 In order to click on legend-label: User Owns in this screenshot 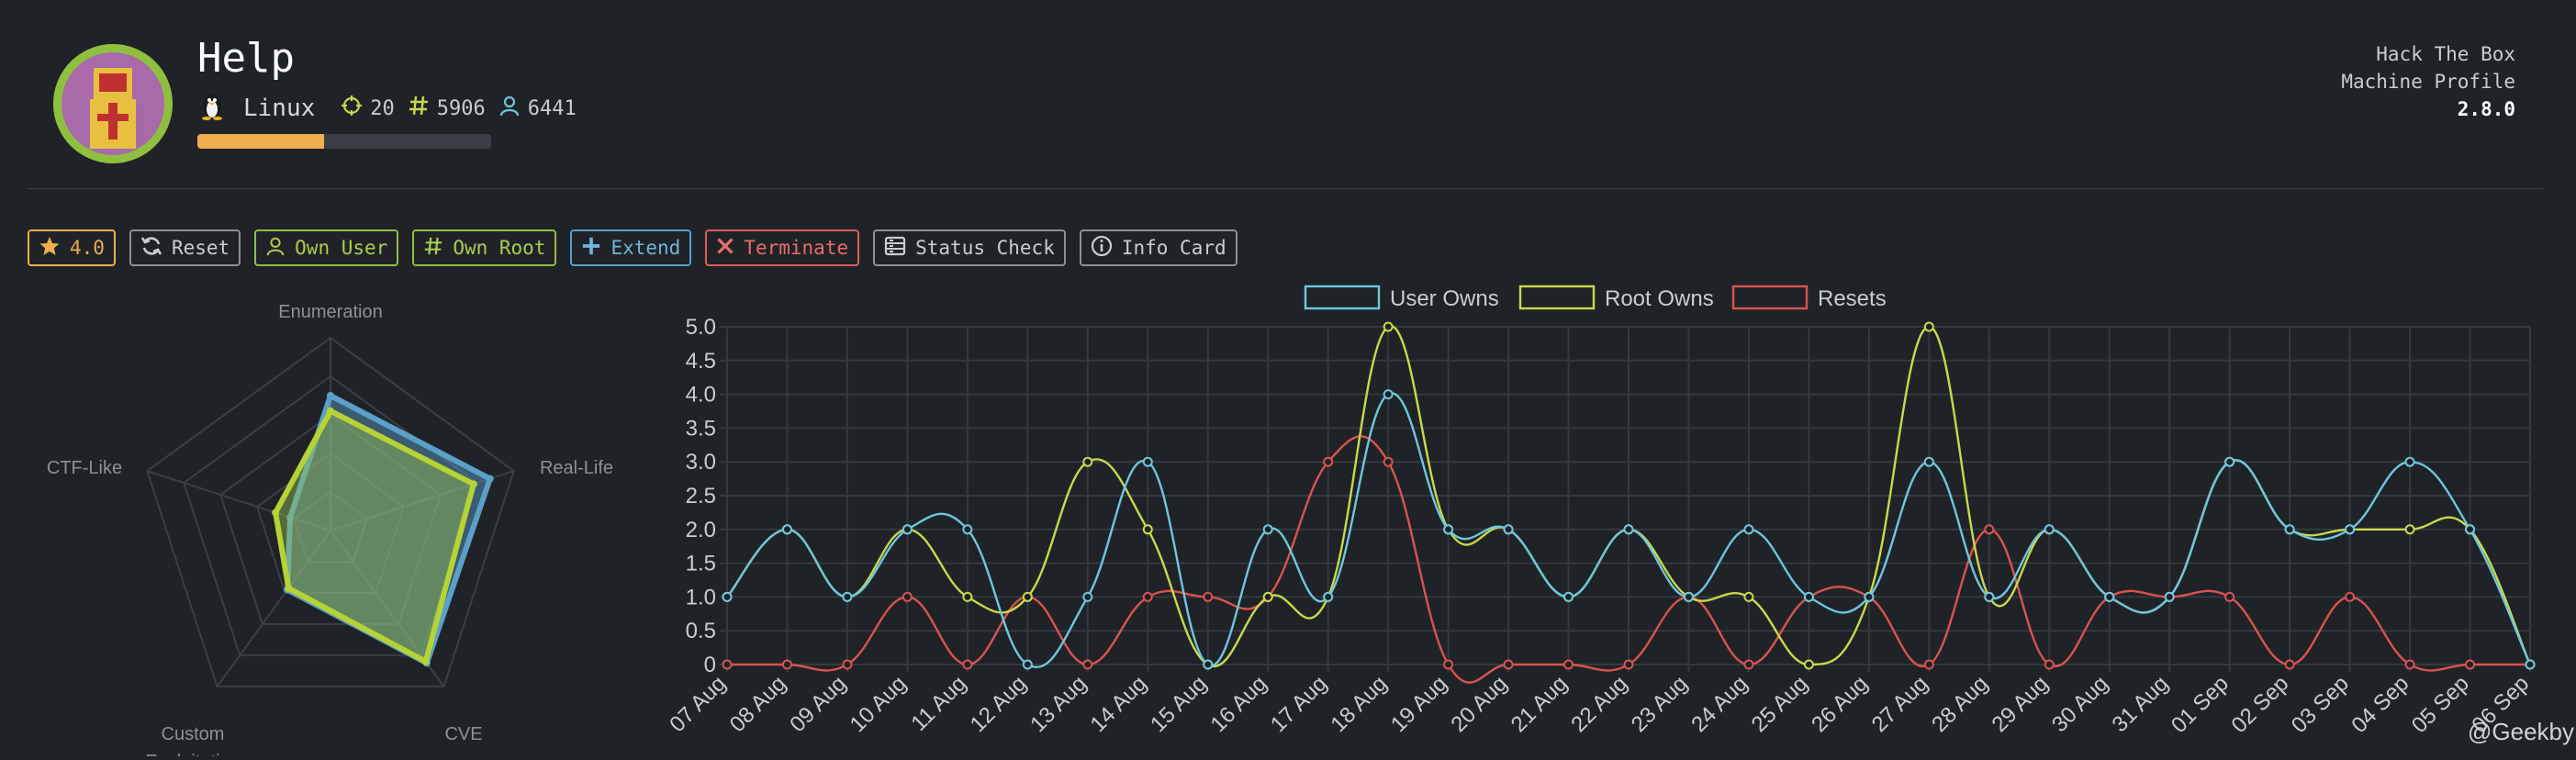, I will do `click(1444, 299)`.